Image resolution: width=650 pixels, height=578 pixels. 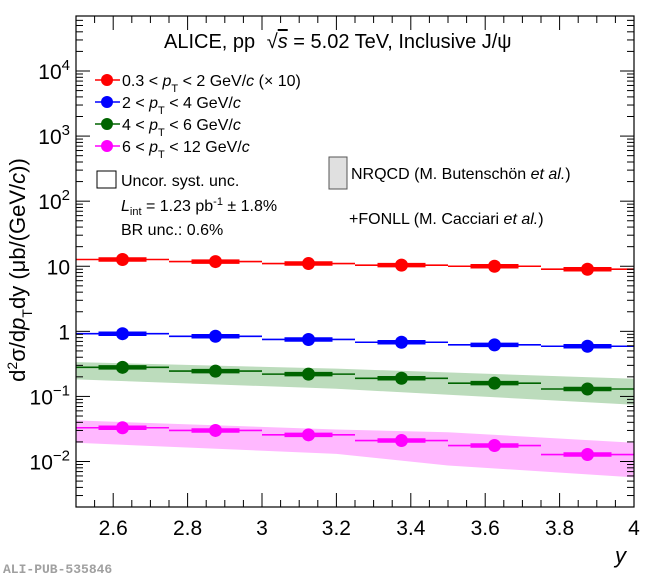 I want to click on y-tick-label: 10⁻², so click(x=50, y=461).